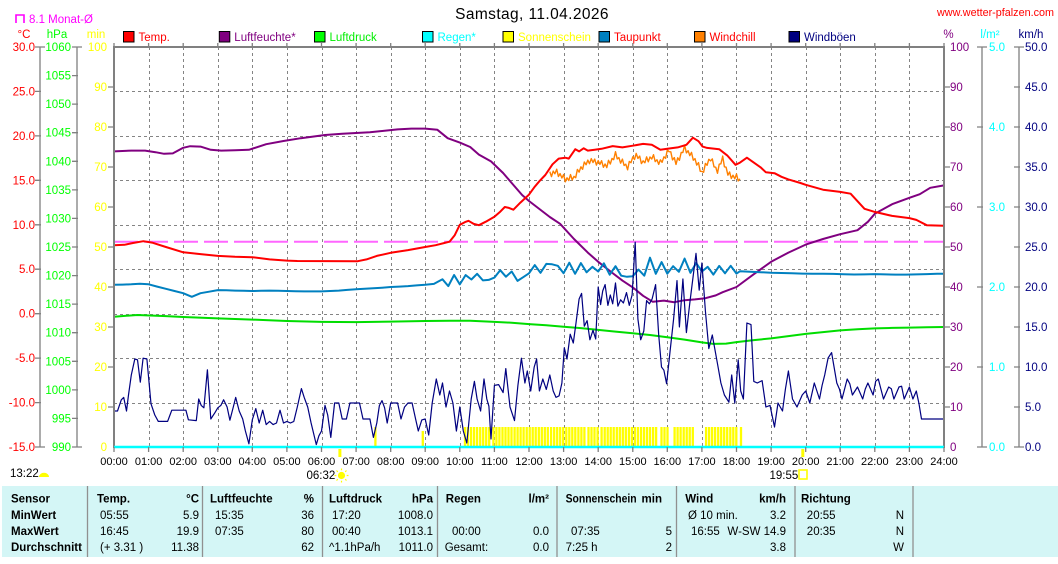 The height and width of the screenshot is (564, 1058). What do you see at coordinates (218, 462) in the screenshot?
I see `svg-text: 03:00` at bounding box center [218, 462].